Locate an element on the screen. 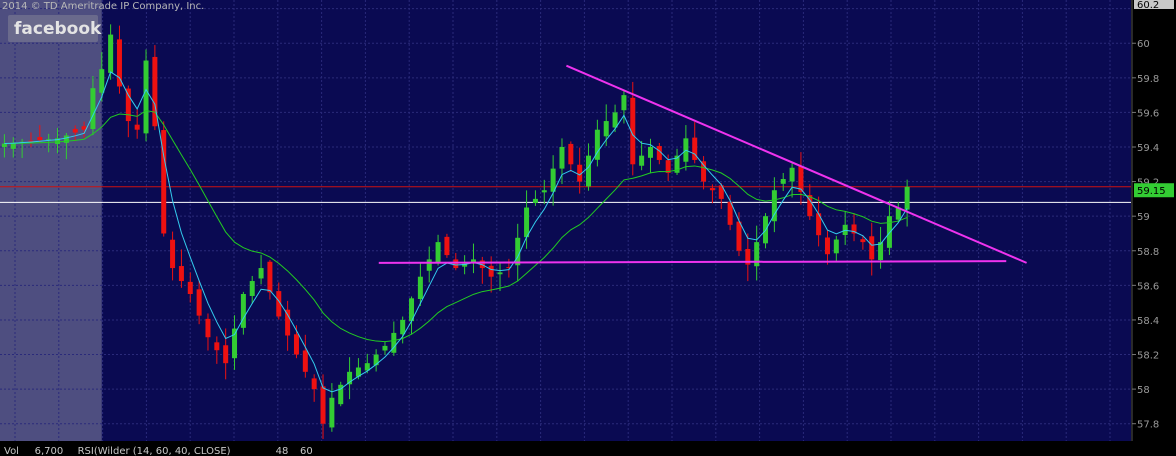  y-tick-label: 59.8 is located at coordinates (1148, 79).